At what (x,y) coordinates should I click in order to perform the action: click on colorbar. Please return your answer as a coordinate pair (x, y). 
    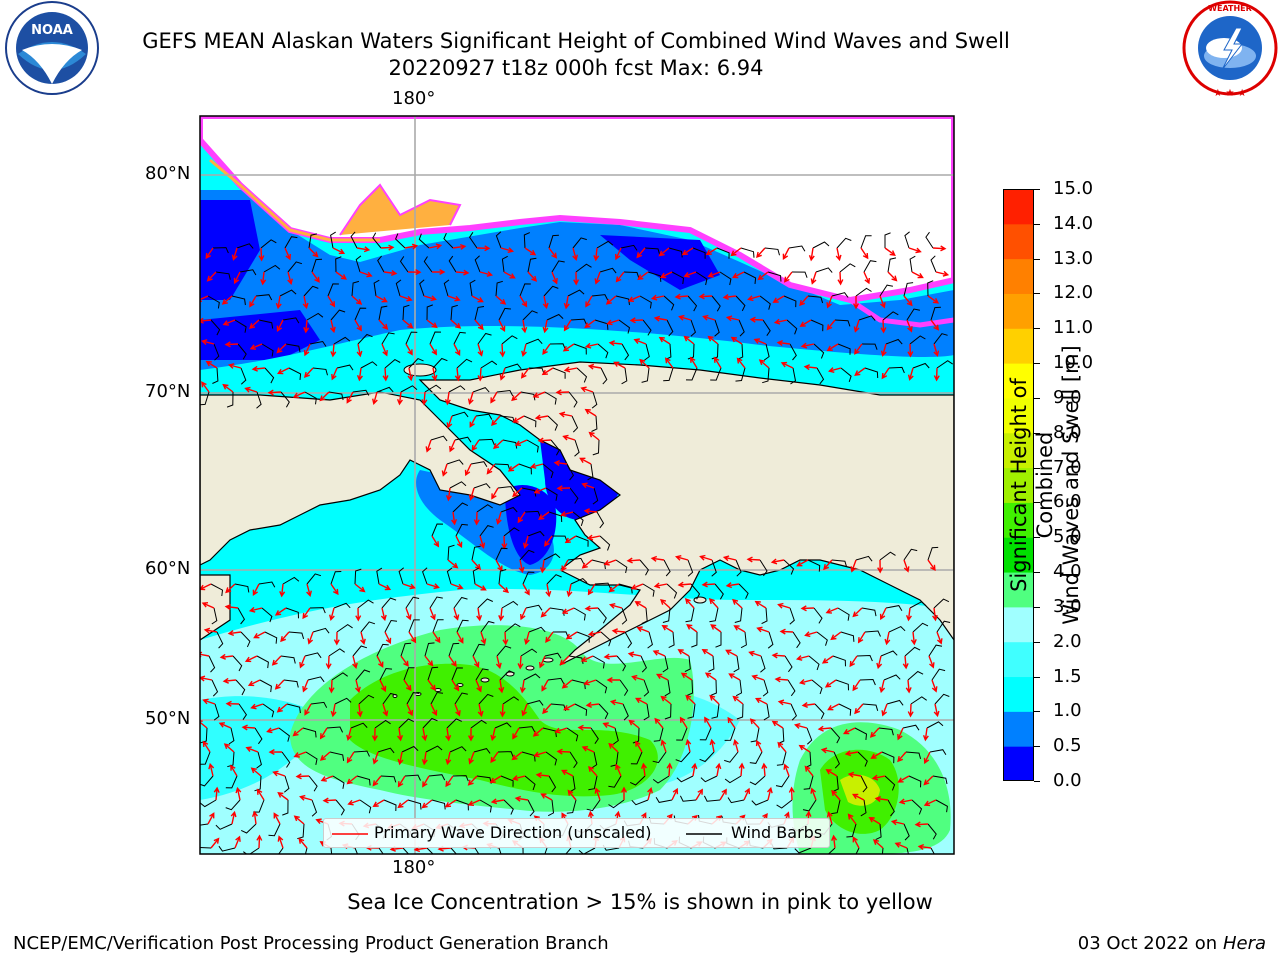
    Looking at the image, I should click on (1018, 485).